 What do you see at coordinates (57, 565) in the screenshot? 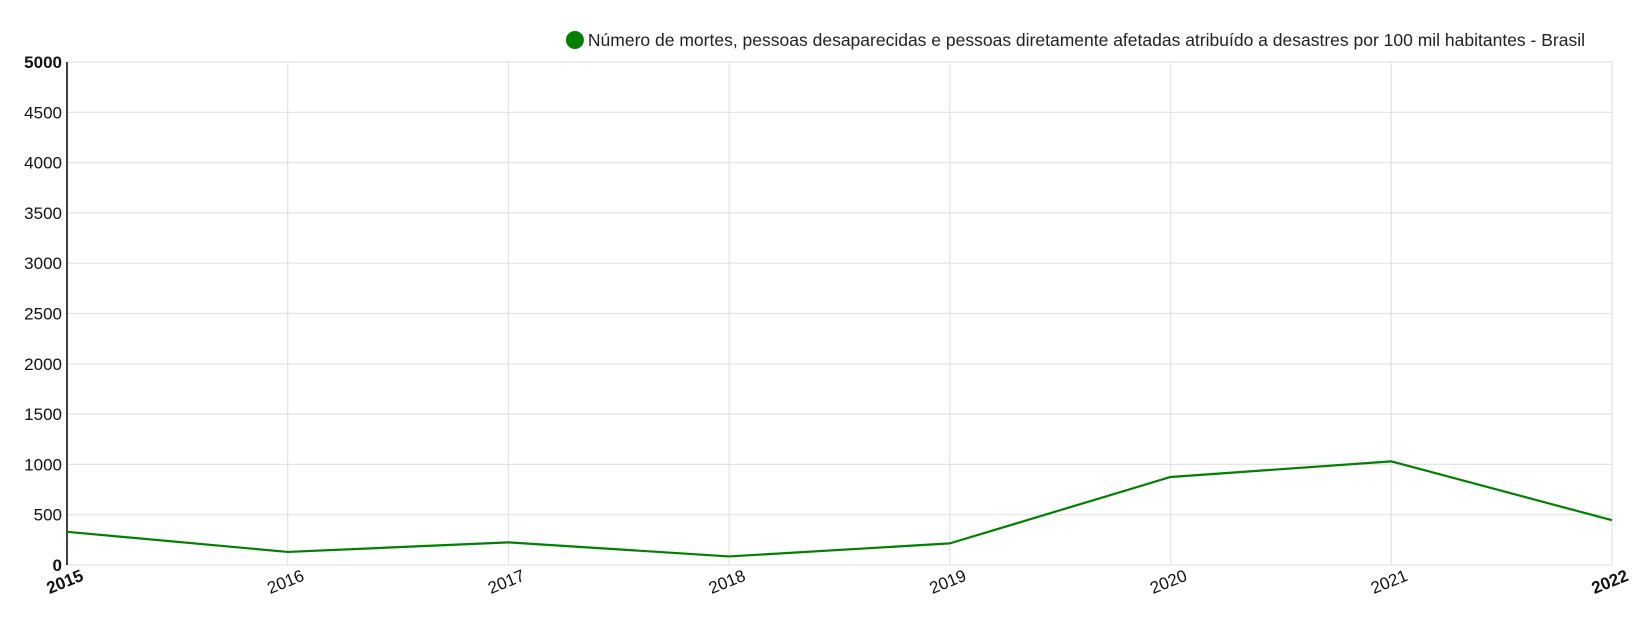
I see `y-tick-label: 0` at bounding box center [57, 565].